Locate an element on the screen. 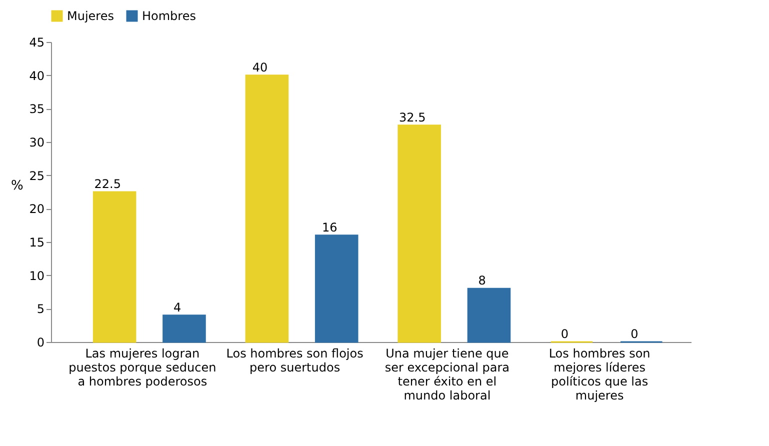 Image resolution: width=769 pixels, height=446 pixels. data-label: 4 is located at coordinates (177, 307).